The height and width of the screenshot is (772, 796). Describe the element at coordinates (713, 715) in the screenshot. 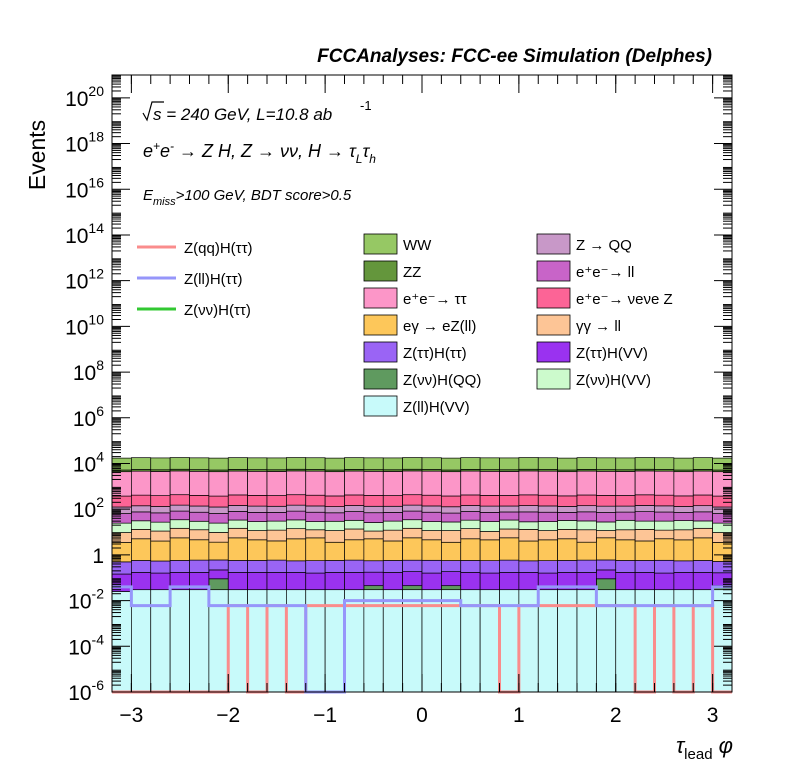

I see `x-tick-label: 3` at that location.